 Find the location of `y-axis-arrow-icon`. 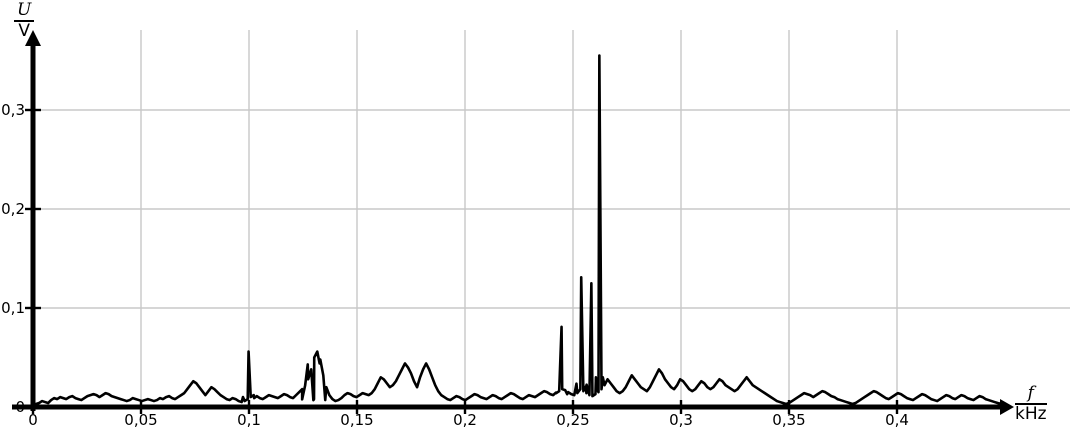

y-axis-arrow-icon is located at coordinates (33, 38).